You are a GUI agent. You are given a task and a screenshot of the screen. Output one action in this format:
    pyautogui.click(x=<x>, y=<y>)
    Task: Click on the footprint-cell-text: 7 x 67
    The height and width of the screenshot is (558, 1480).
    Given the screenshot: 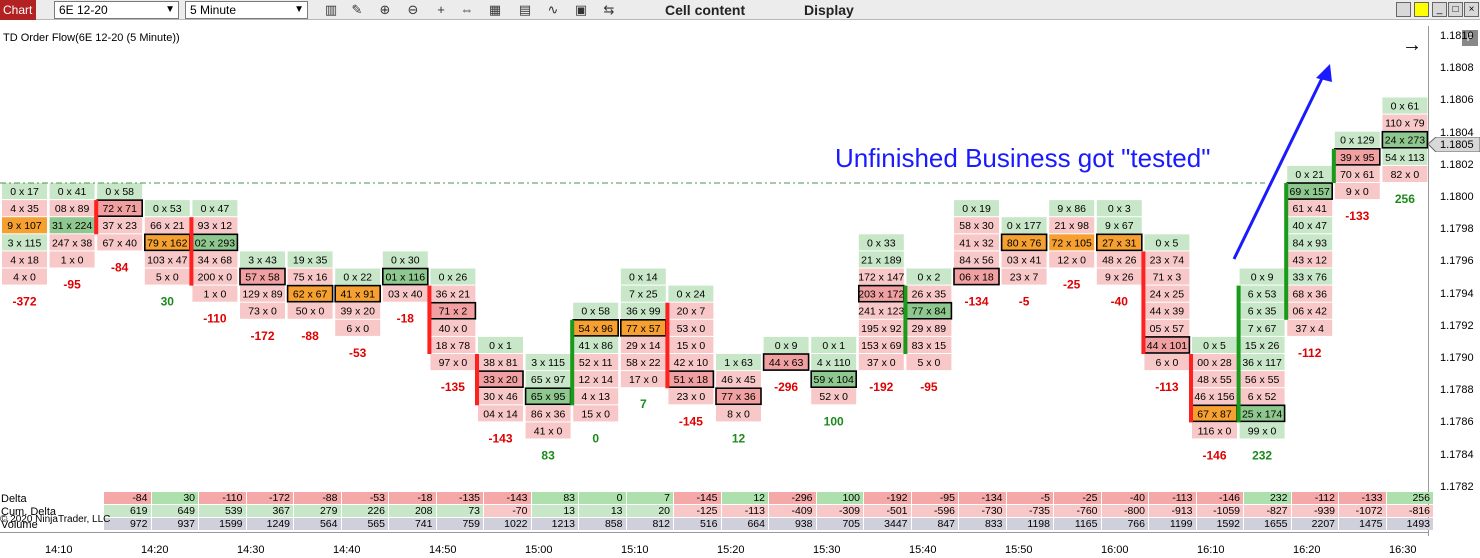 What is the action you would take?
    pyautogui.click(x=1262, y=329)
    